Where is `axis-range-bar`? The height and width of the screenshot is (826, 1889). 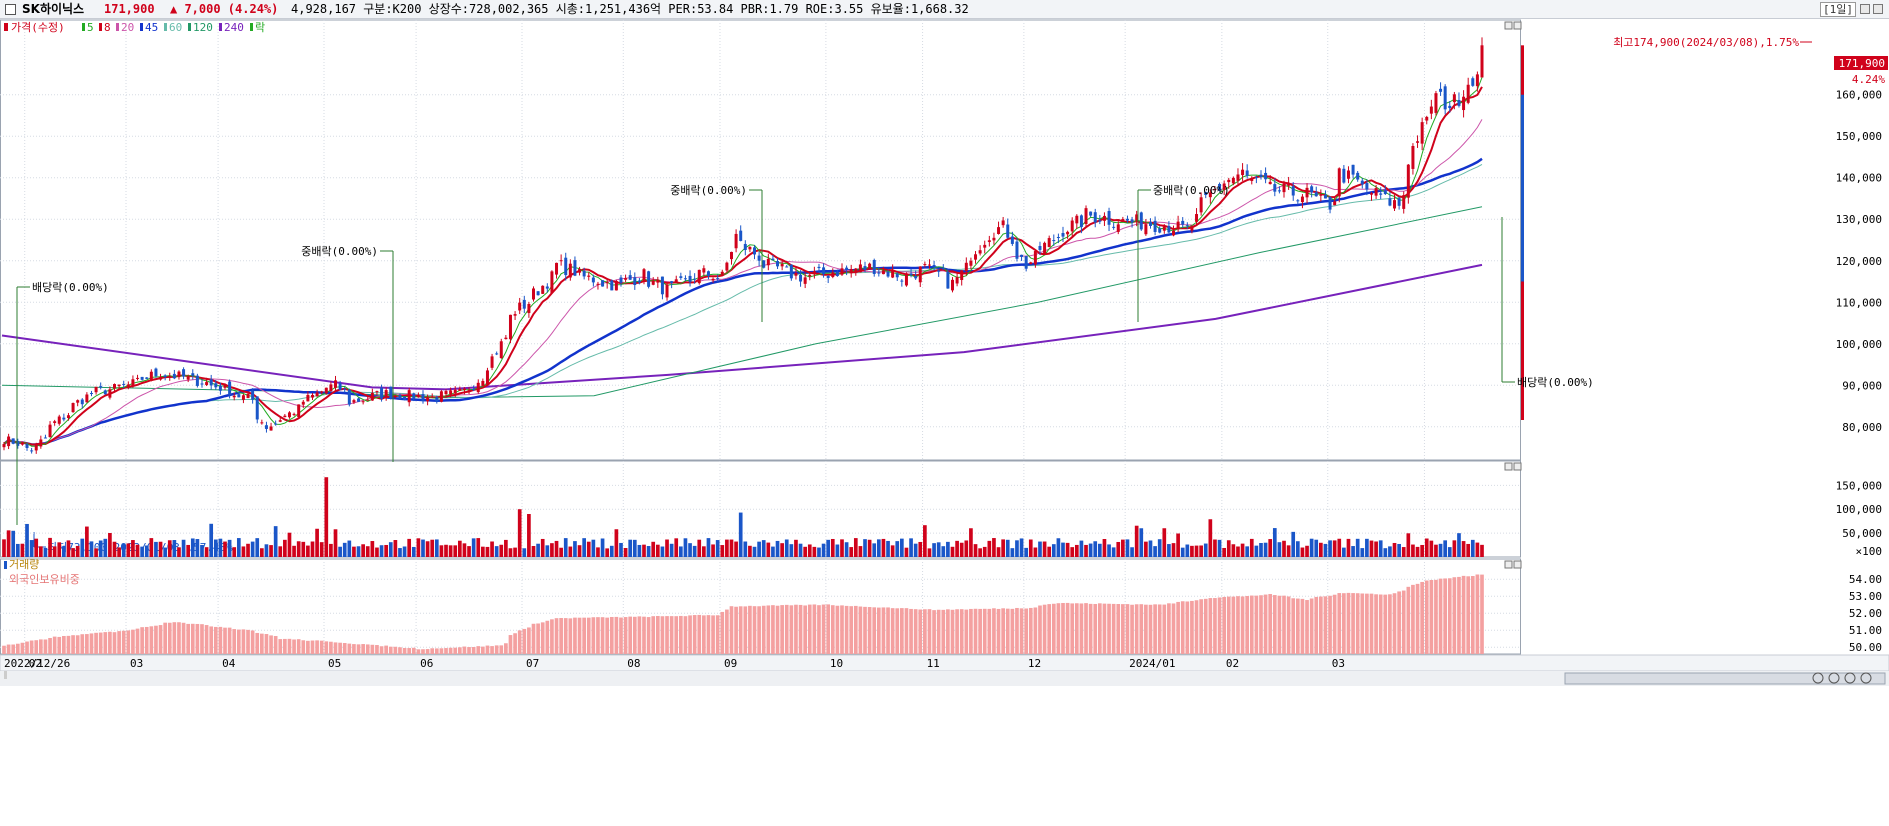 axis-range-bar is located at coordinates (1522, 188).